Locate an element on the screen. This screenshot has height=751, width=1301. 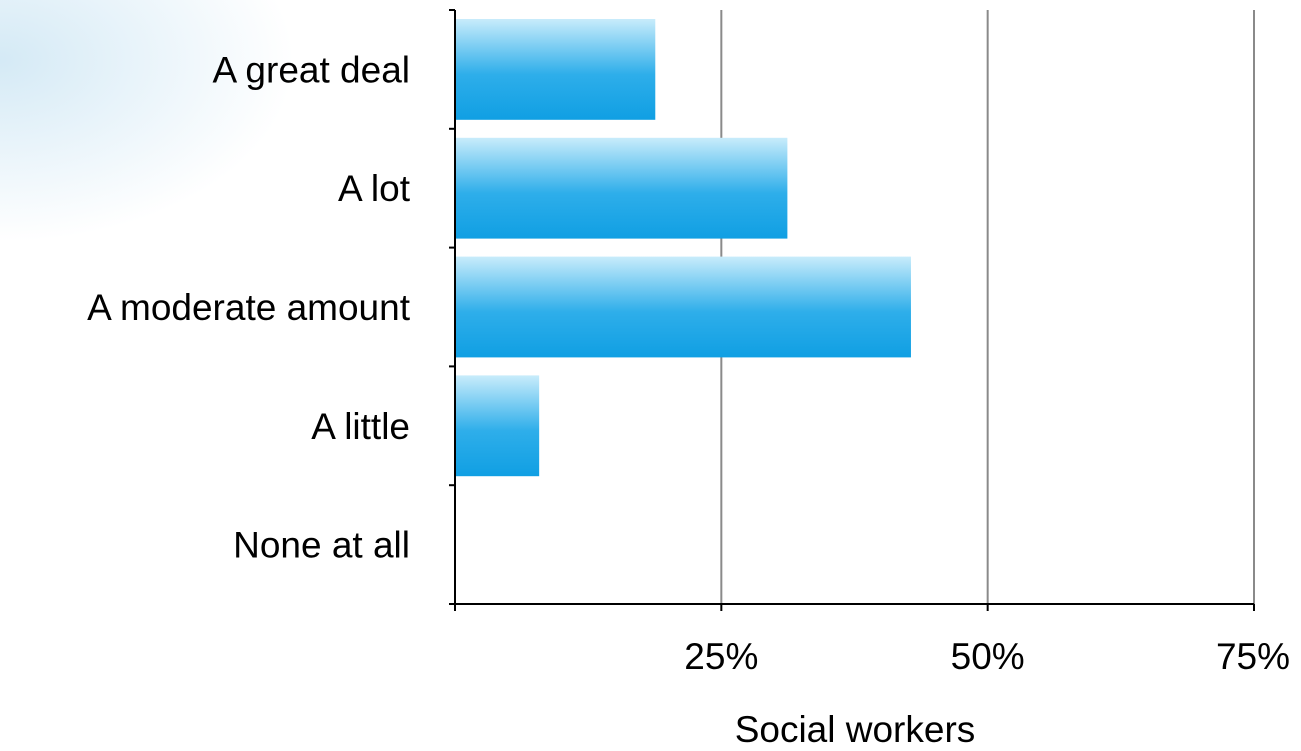
x-tick-label-1: 25% is located at coordinates (721, 656).